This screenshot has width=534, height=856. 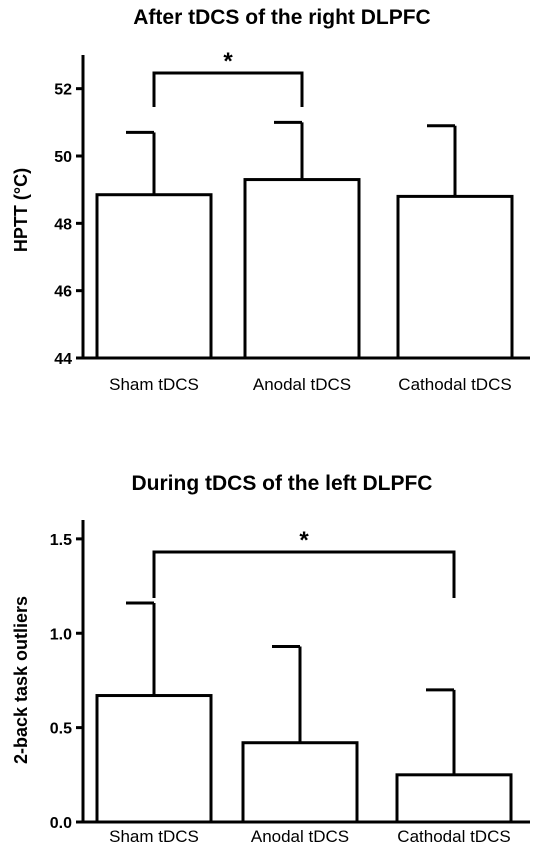 What do you see at coordinates (63, 157) in the screenshot?
I see `top-chart-y-tick-label: 50` at bounding box center [63, 157].